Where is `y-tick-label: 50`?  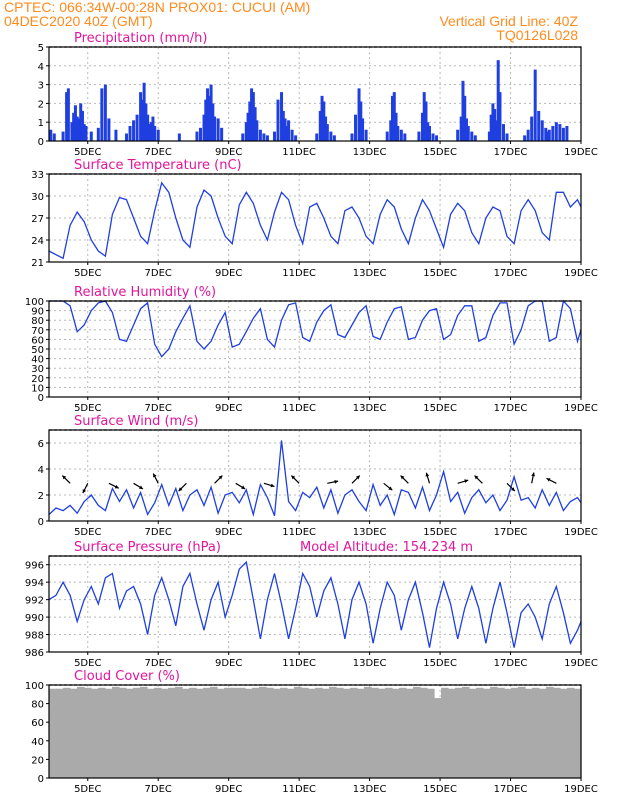
y-tick-label: 50 is located at coordinates (37, 350).